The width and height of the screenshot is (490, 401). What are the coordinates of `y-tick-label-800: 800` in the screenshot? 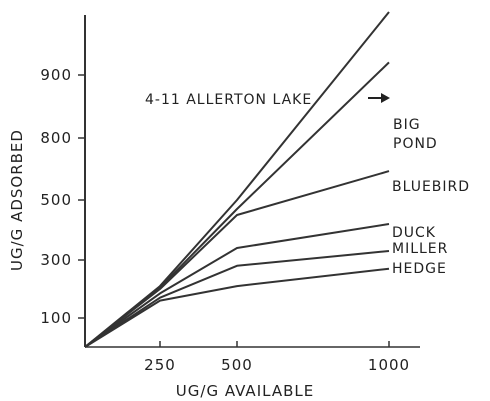 It's located at (56, 138).